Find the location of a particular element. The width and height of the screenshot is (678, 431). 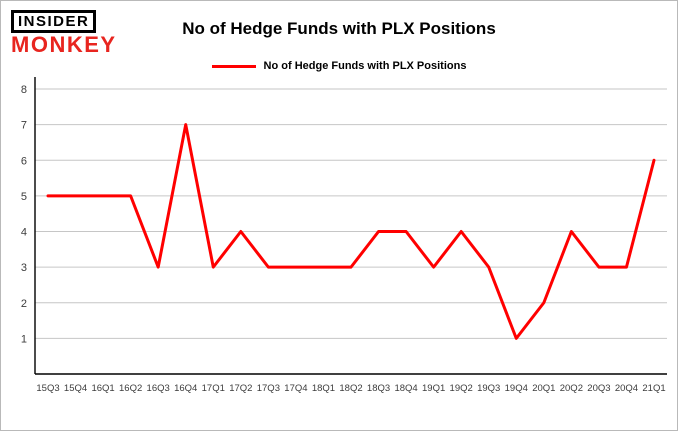

insider-monkey-logo: INSIDER MONKEY is located at coordinates (64, 33).